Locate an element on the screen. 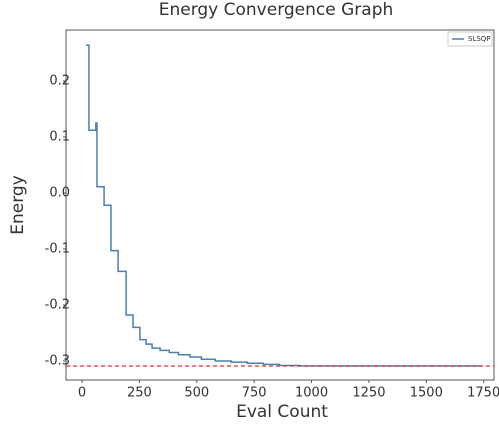  y-tick-label: -0.1 is located at coordinates (57, 248).